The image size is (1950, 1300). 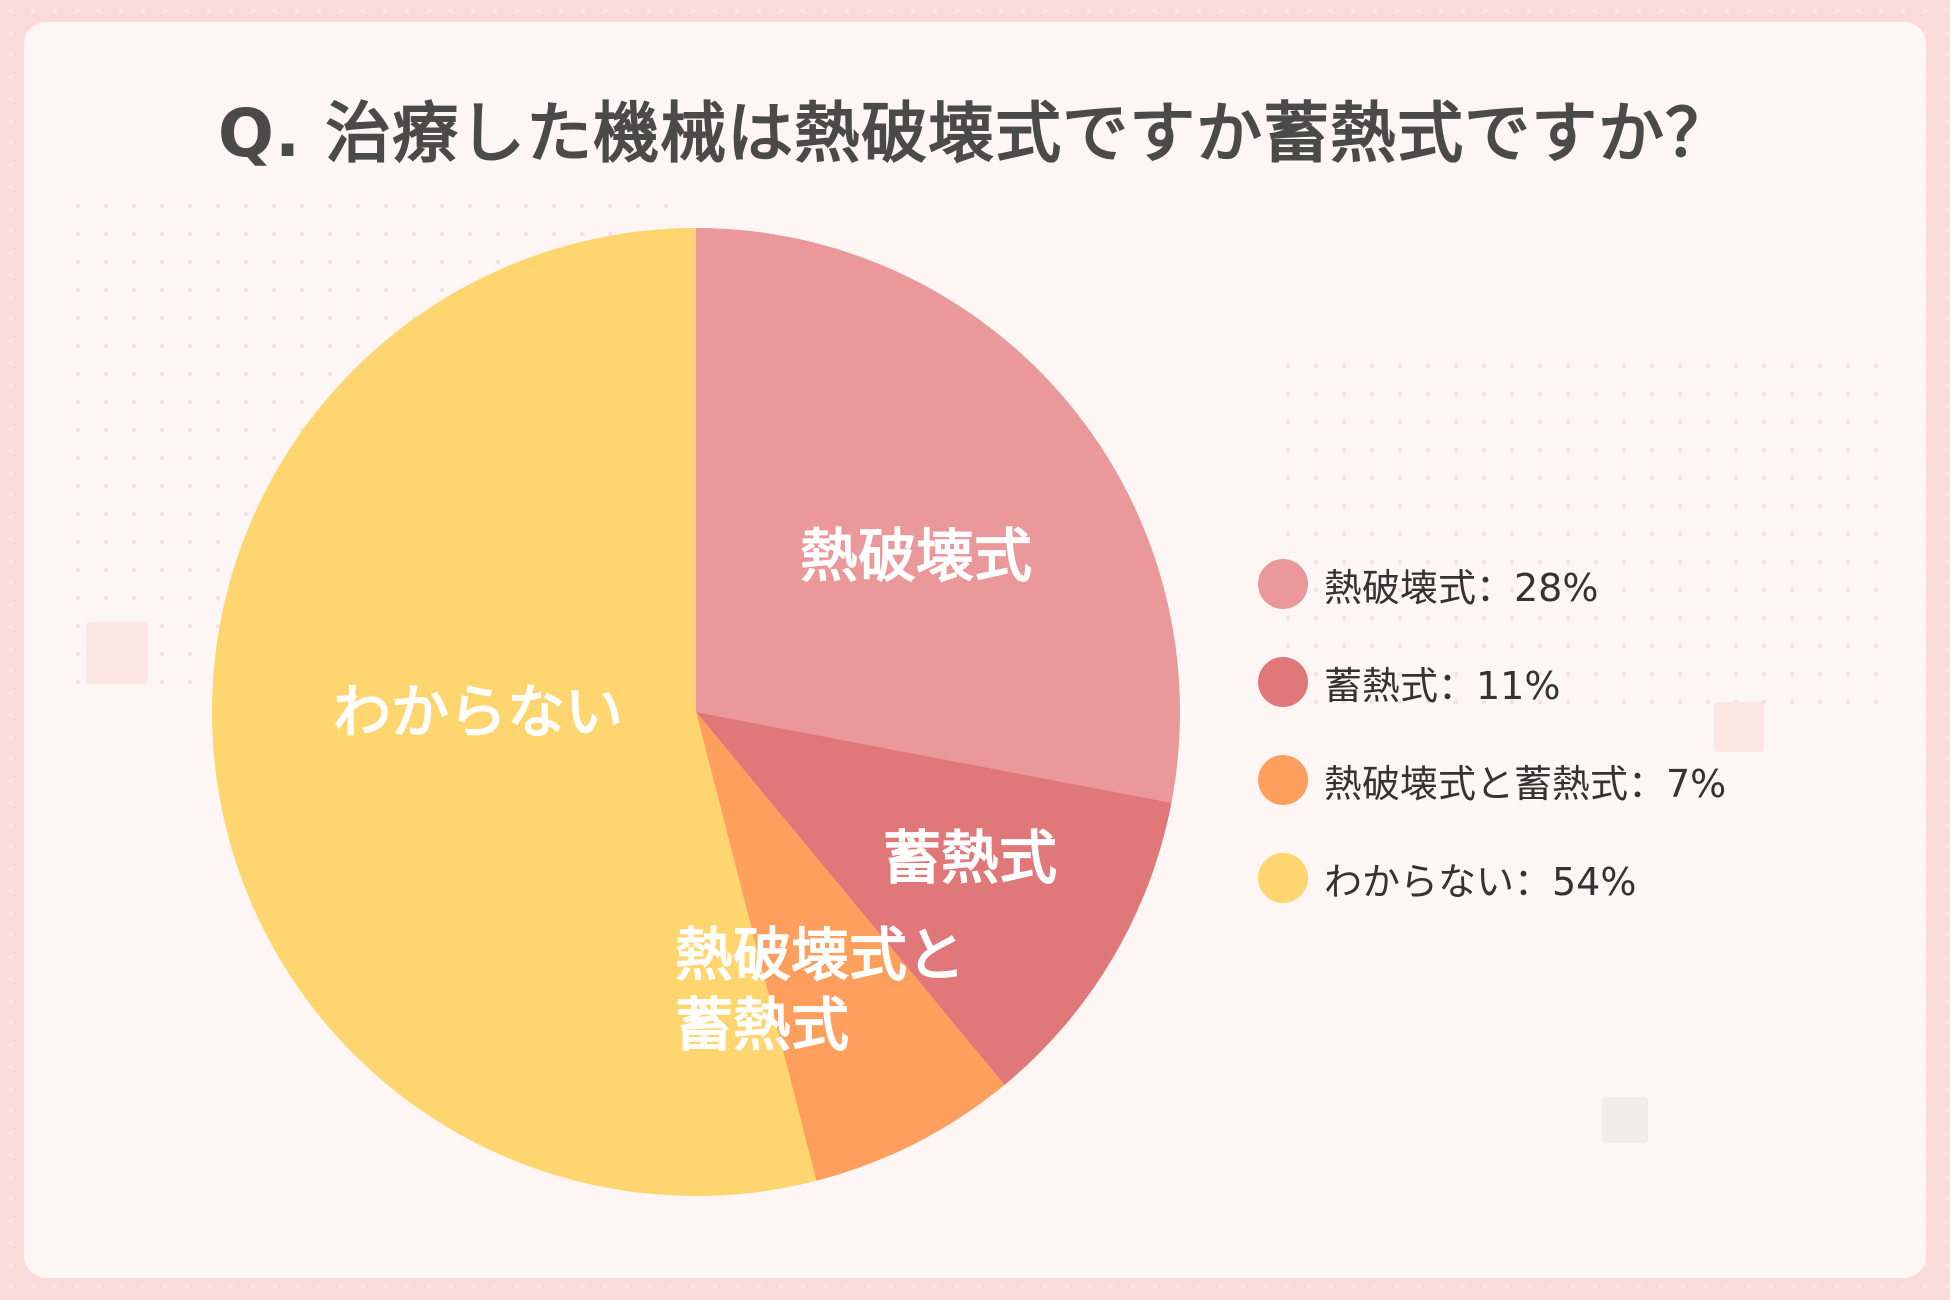 What do you see at coordinates (1525, 783) in the screenshot?
I see `legend-label: 熱破壊式と蓄熱式：7%` at bounding box center [1525, 783].